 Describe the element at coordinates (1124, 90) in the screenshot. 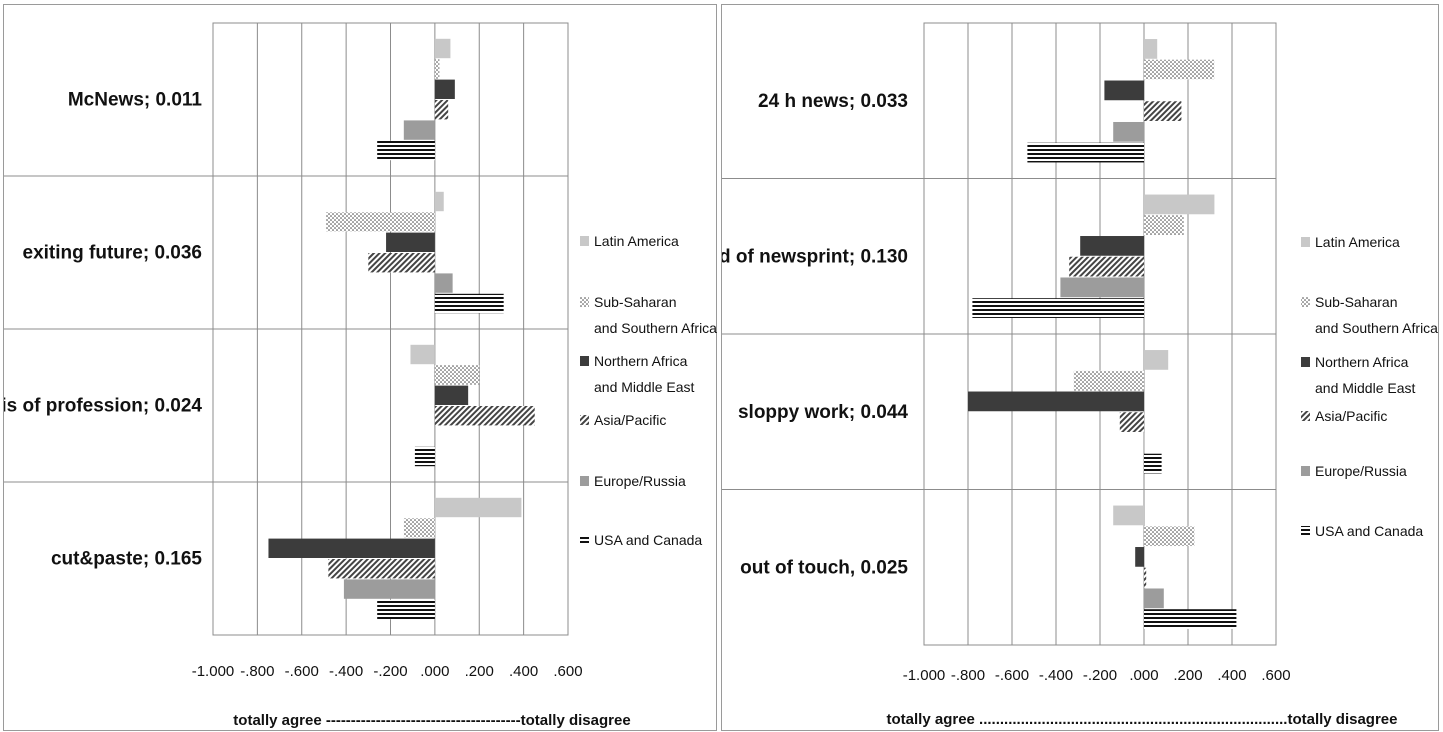

I see `right-chart-bar-24-h-news-0-033-northern-africa-and-middle-east` at that location.